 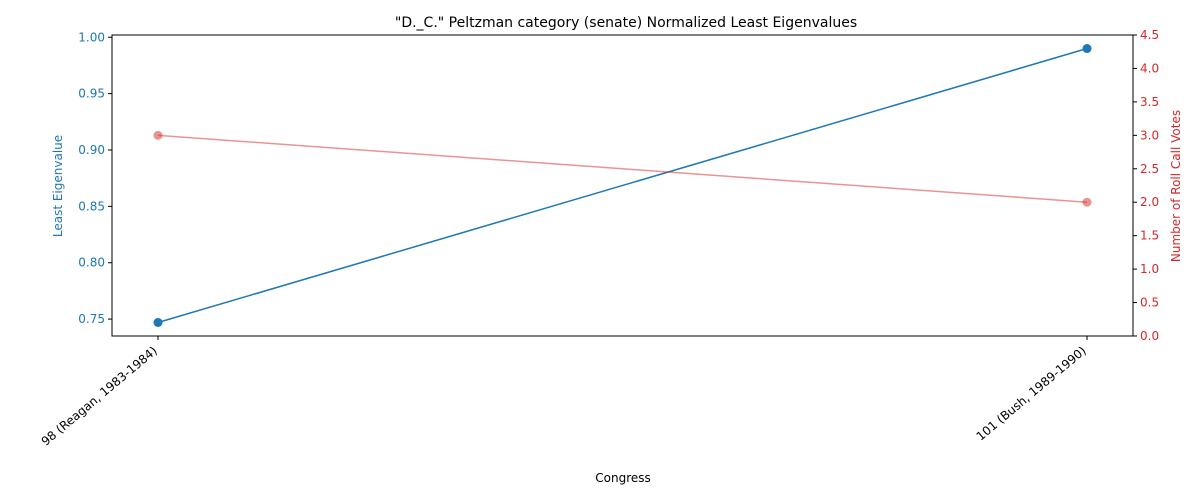 I want to click on right-tick-label: 1.5, so click(x=1149, y=236).